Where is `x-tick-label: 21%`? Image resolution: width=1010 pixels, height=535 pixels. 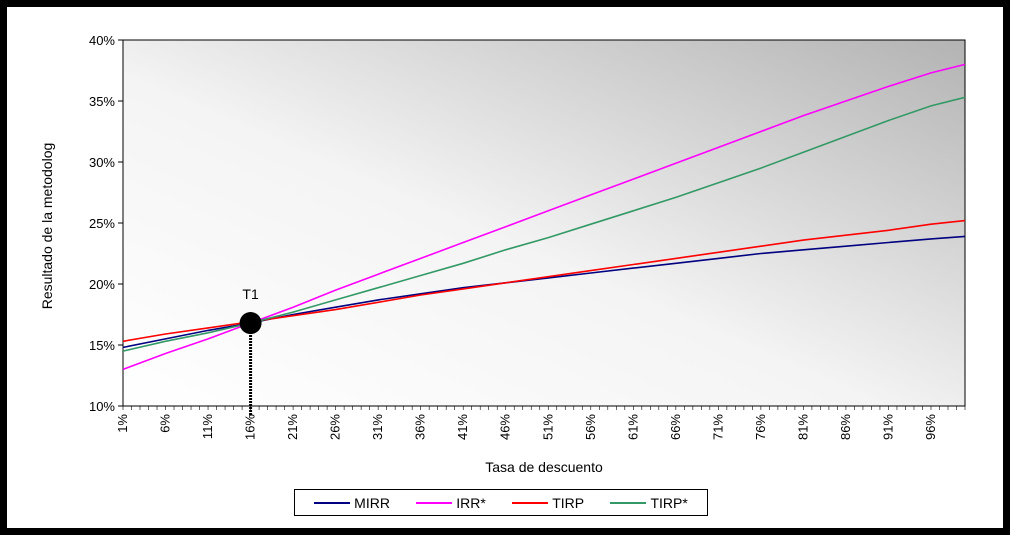 x-tick-label: 21% is located at coordinates (292, 427).